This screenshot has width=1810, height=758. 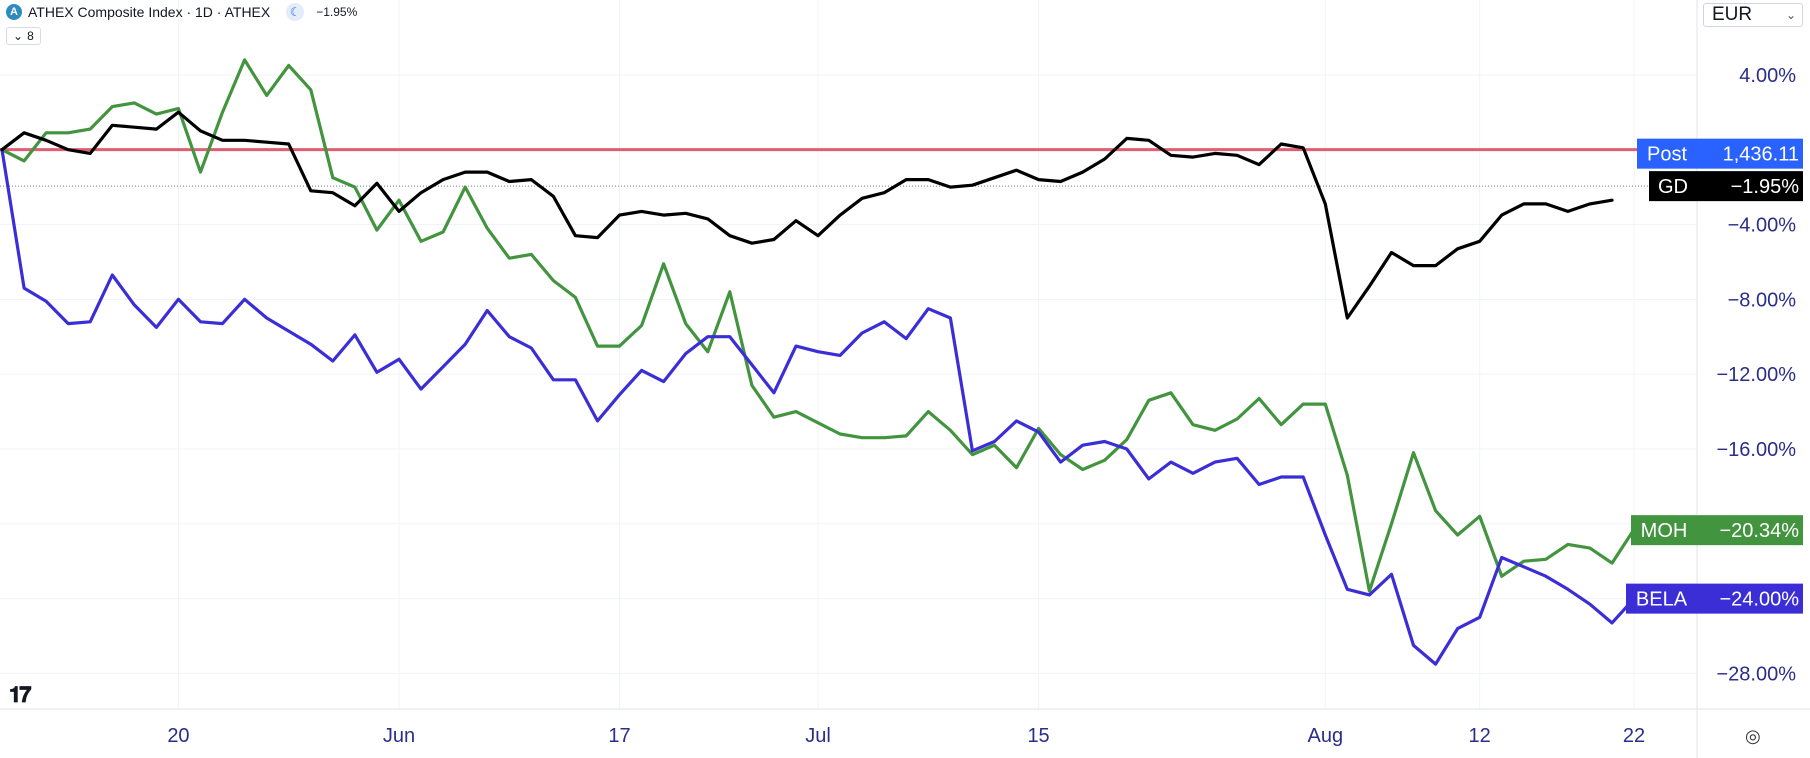 What do you see at coordinates (1761, 155) in the screenshot?
I see `post-tag-value: 1,436.11` at bounding box center [1761, 155].